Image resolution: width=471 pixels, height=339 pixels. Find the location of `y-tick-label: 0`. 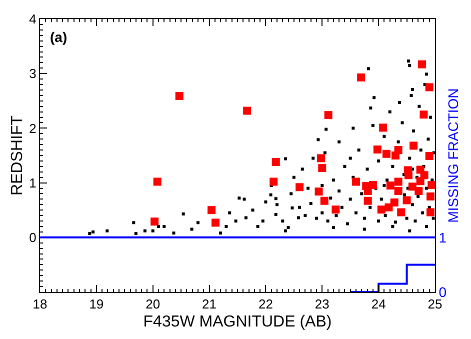

y-tick-label: 0 is located at coordinates (32, 237).